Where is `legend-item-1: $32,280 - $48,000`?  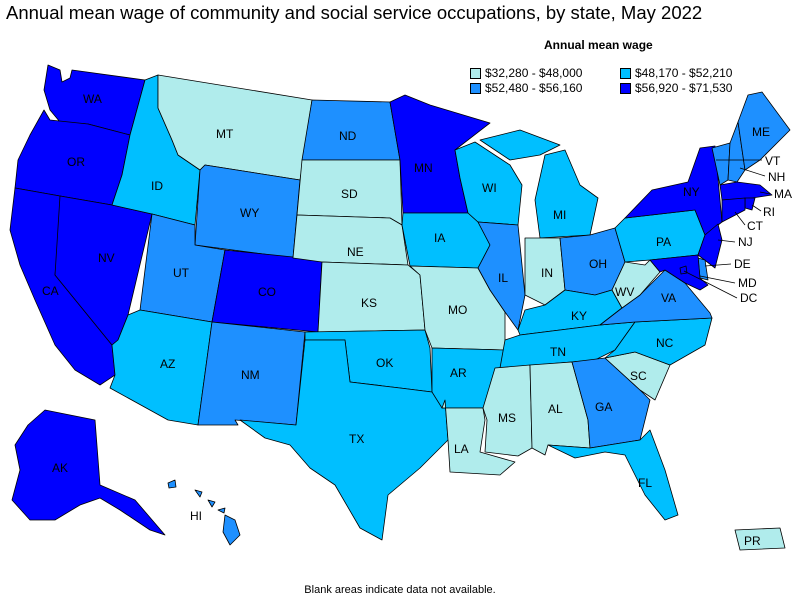
legend-item-1: $32,280 - $48,000 is located at coordinates (526, 73).